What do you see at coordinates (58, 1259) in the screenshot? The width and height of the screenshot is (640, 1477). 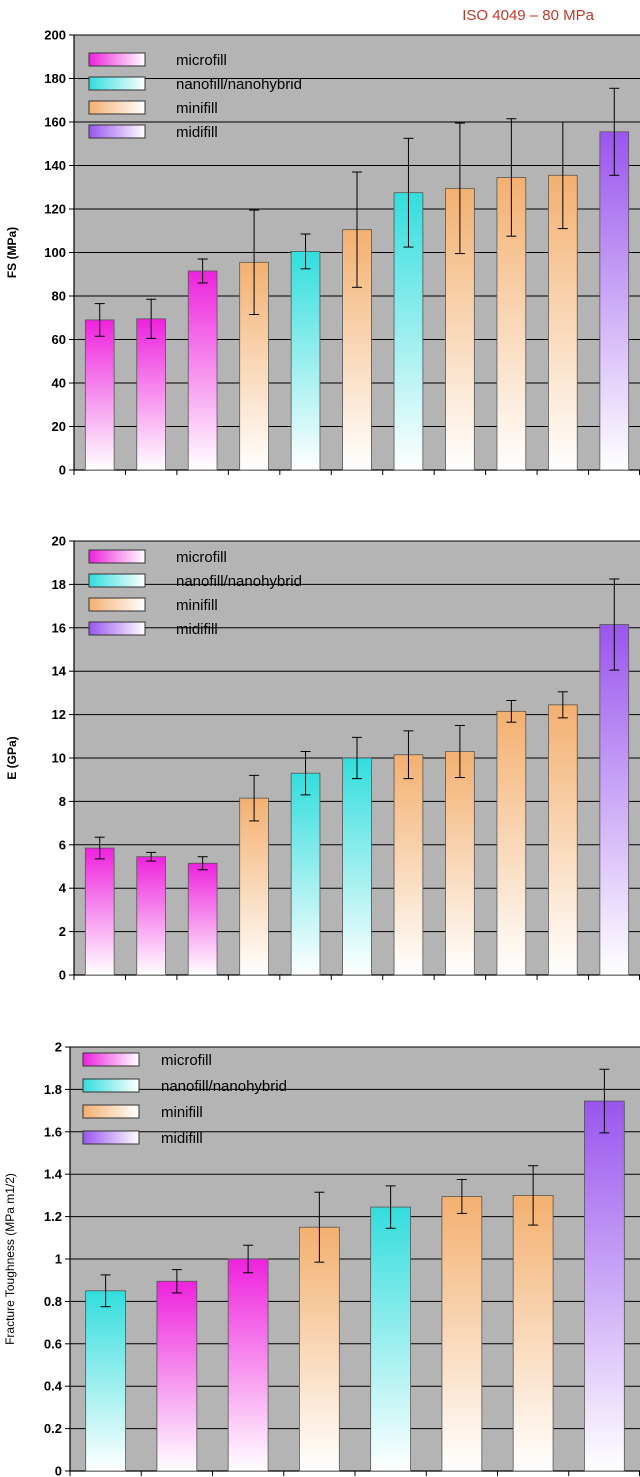 I see `y-tick-label: 1` at bounding box center [58, 1259].